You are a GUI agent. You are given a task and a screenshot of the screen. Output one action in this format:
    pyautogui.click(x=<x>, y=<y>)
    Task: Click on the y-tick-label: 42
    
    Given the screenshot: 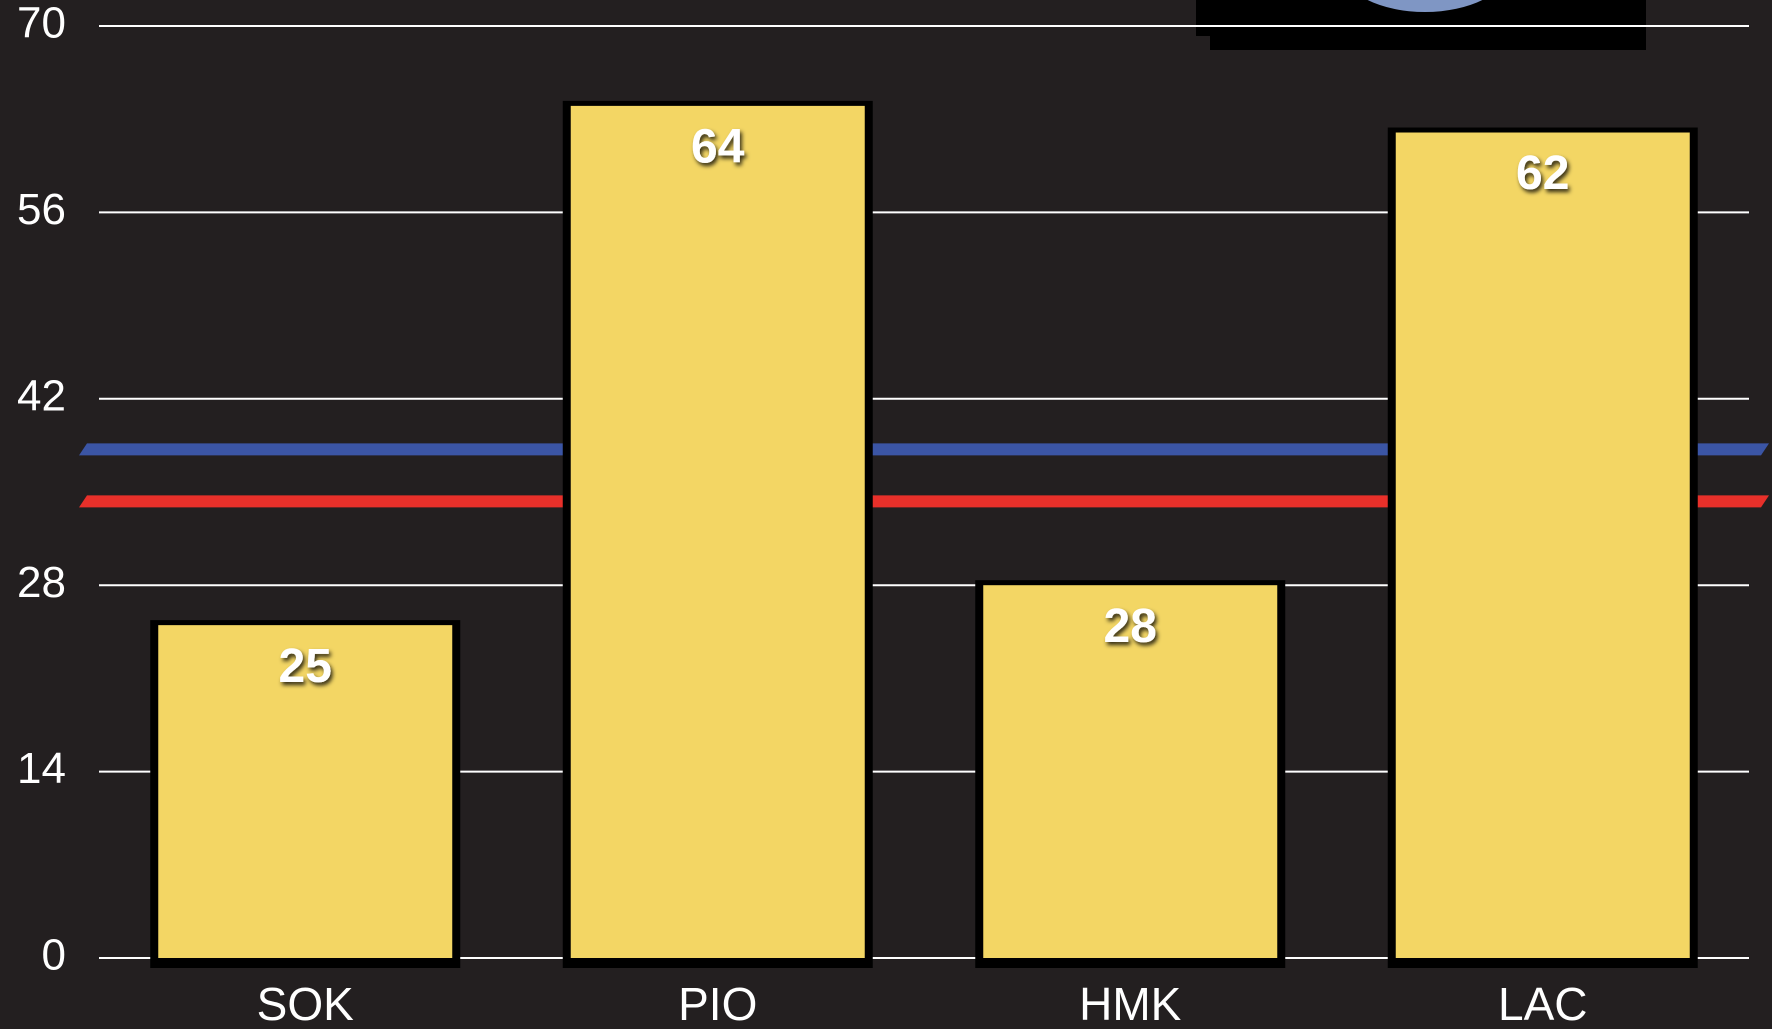 What is the action you would take?
    pyautogui.click(x=41, y=395)
    